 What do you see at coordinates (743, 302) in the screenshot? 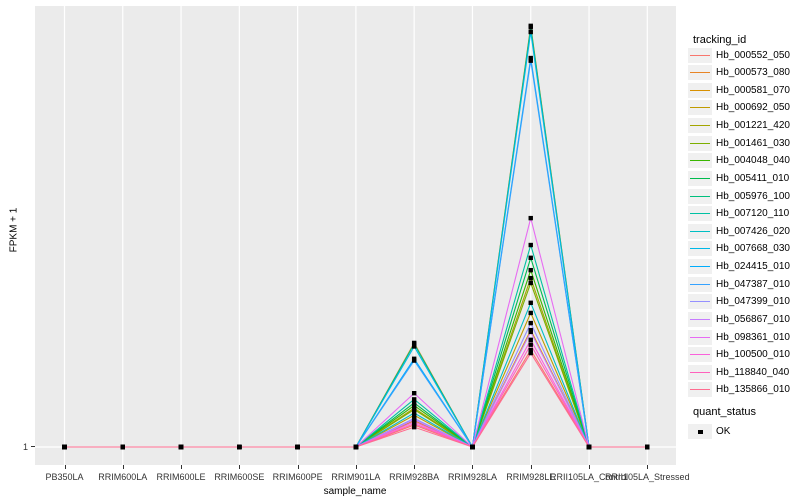
I see `legend-item-Hb_047399_010: Hb_047399_010` at bounding box center [743, 302].